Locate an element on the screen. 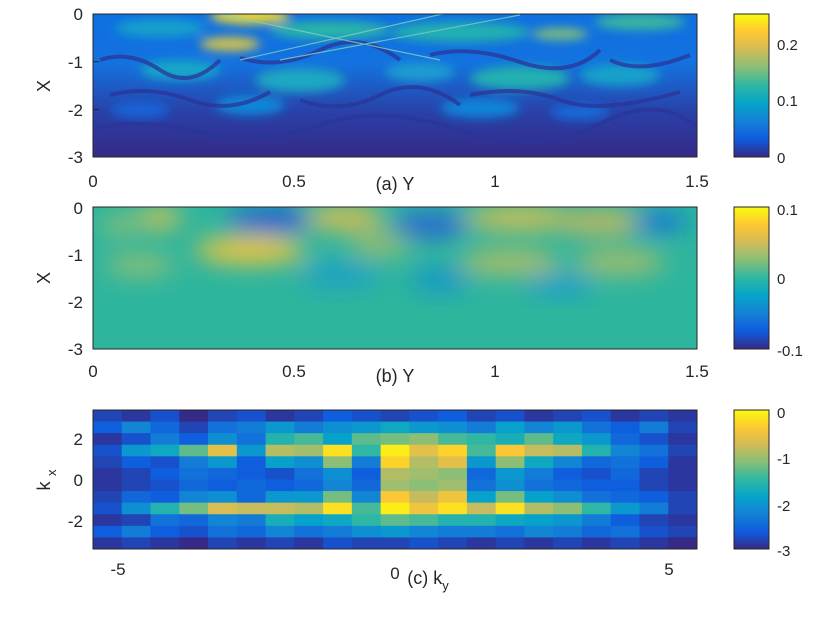 The height and width of the screenshot is (623, 830). y-tick-label-c-2: -2 is located at coordinates (75, 521).